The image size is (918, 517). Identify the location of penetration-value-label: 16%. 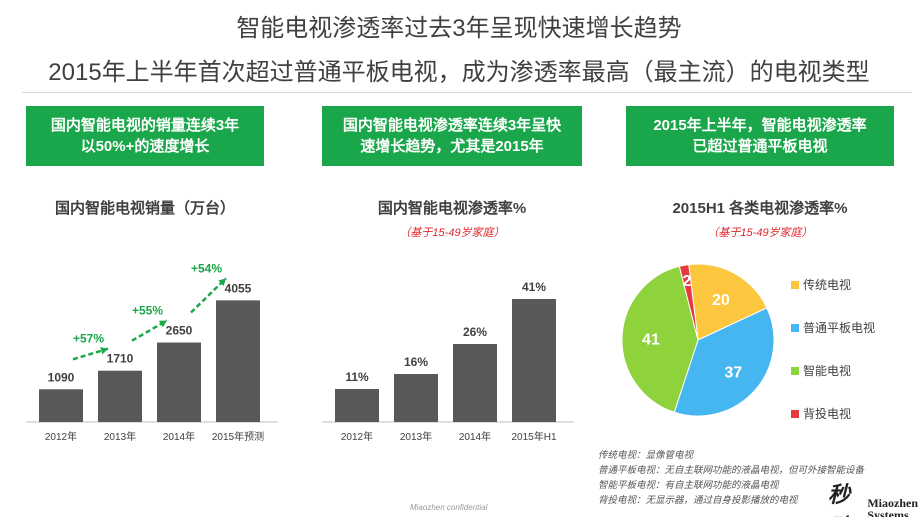
(416, 362).